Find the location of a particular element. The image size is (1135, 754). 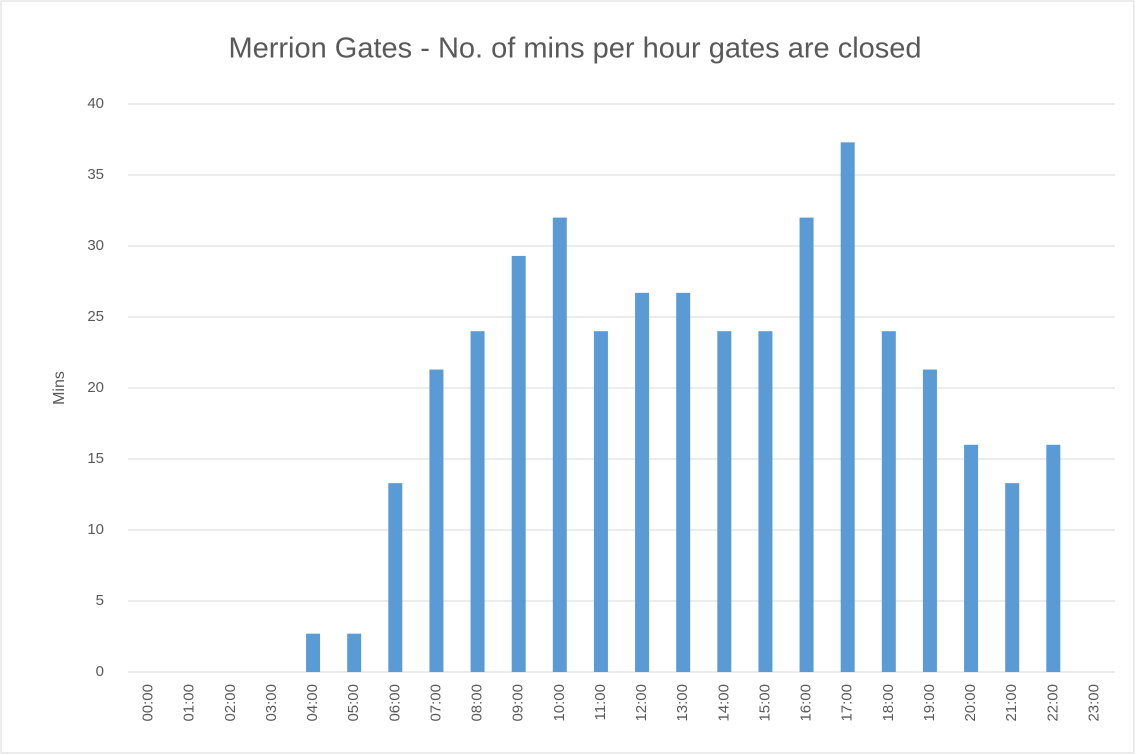

x-tick-label: 04:00 is located at coordinates (312, 703).